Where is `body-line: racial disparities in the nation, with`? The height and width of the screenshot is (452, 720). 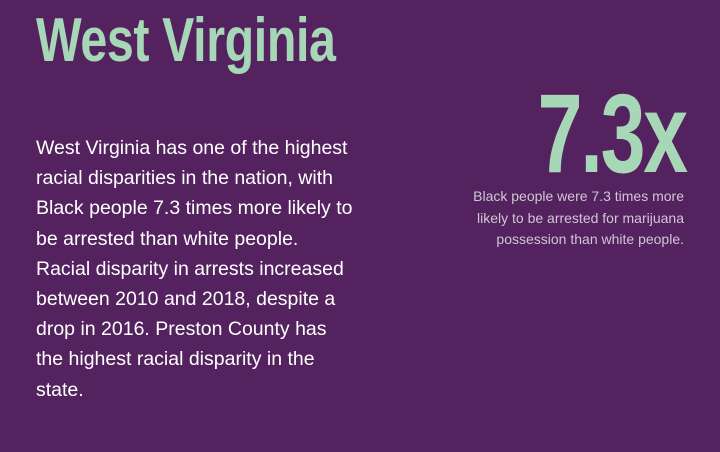
body-line: racial disparities in the nation, with is located at coordinates (184, 178).